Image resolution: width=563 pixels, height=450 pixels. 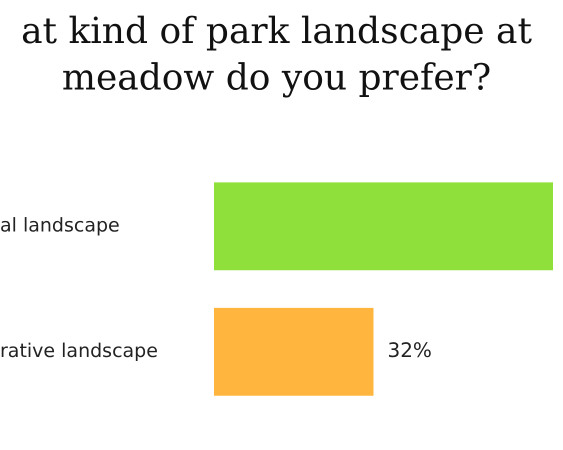 I want to click on y-tick-label: rative landscape, so click(x=79, y=351).